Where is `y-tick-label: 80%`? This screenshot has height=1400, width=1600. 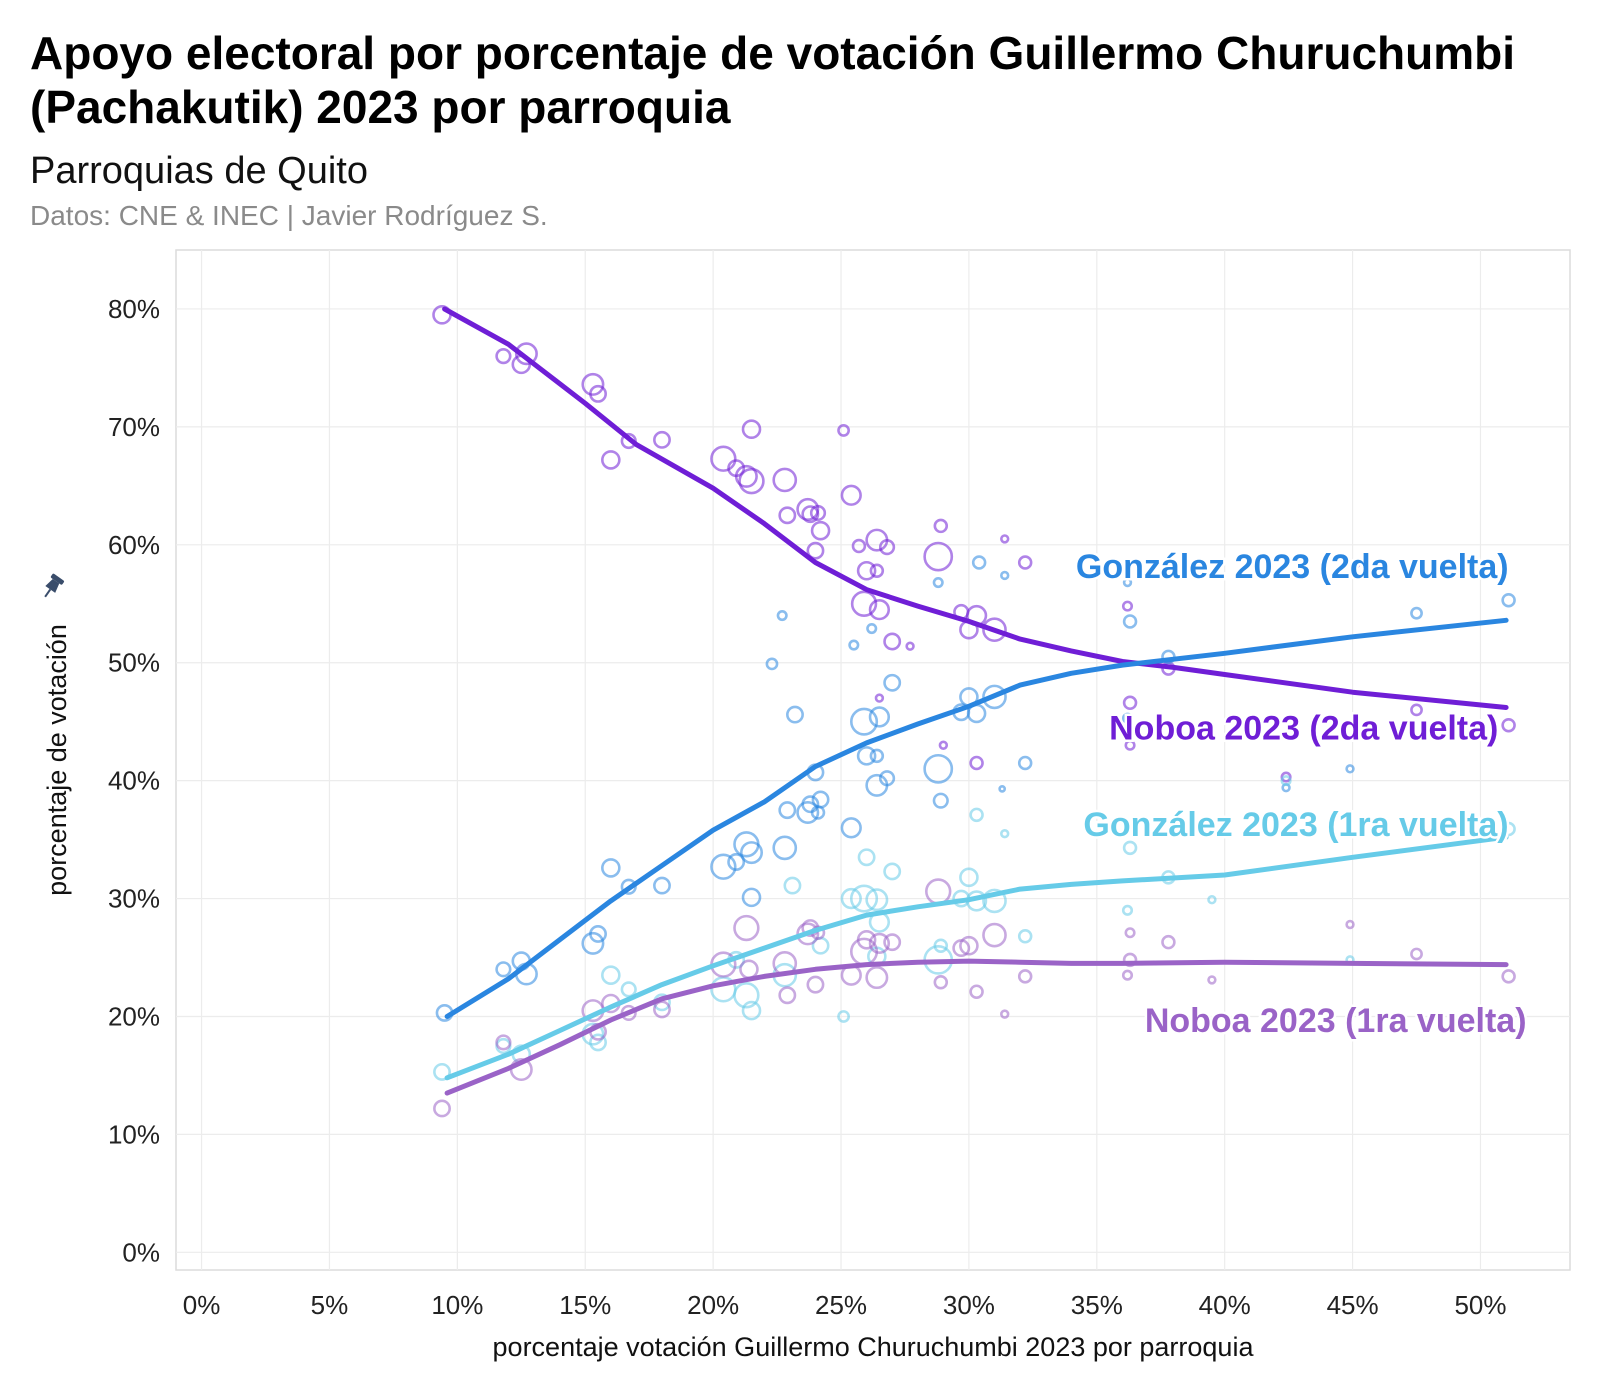
y-tick-label: 80% is located at coordinates (134, 309).